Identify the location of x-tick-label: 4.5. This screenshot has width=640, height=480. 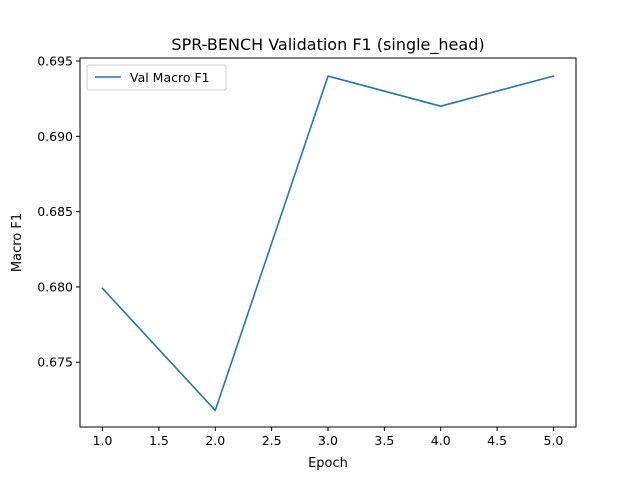
(497, 440).